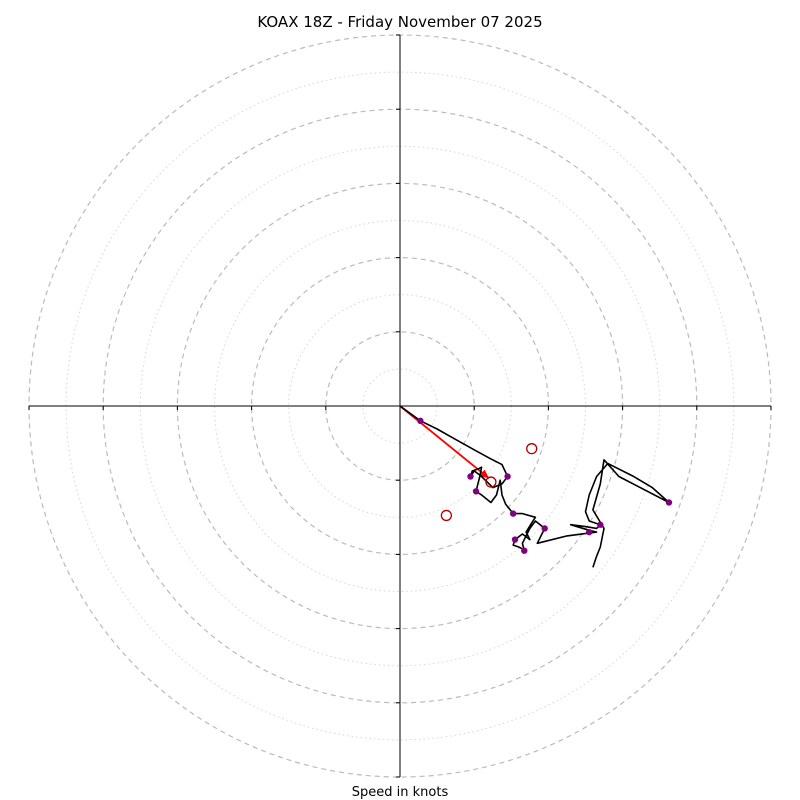 This screenshot has width=800, height=800. Describe the element at coordinates (600, 524) in the screenshot. I see `height-marker-9km` at that location.